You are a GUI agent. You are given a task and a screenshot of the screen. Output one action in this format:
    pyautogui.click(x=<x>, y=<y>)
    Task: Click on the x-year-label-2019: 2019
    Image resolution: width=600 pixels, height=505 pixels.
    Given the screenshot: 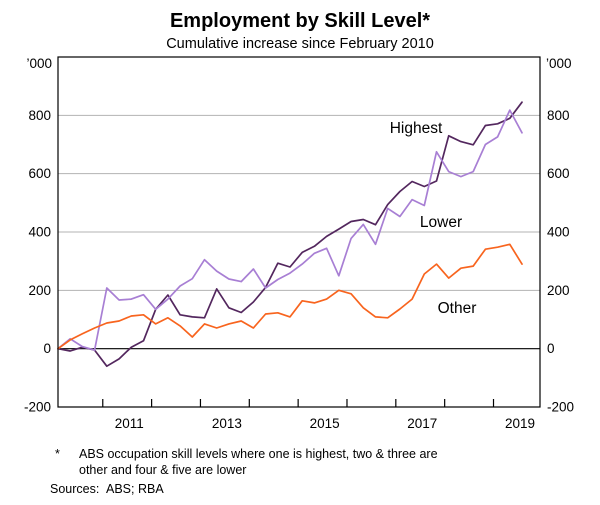 What is the action you would take?
    pyautogui.click(x=520, y=423)
    